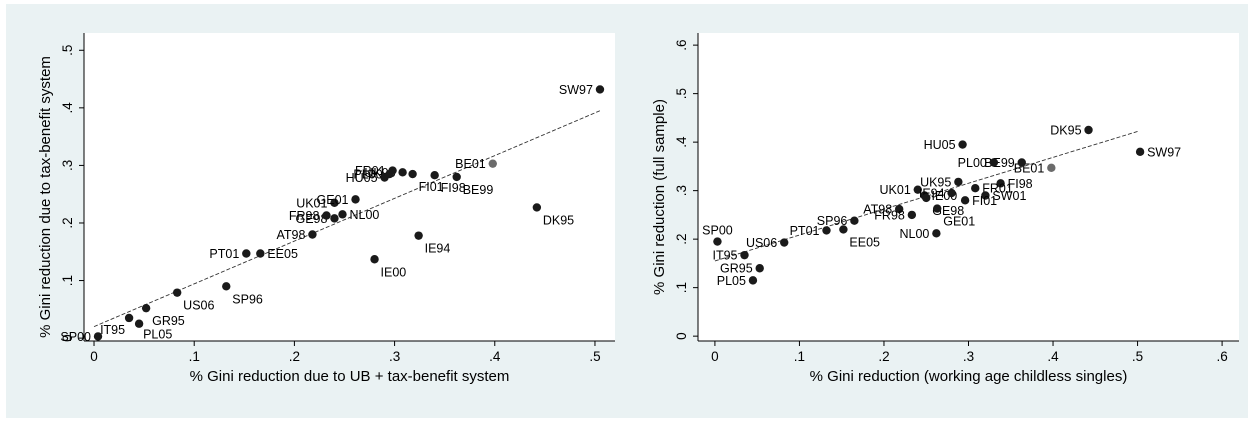 Image resolution: width=1254 pixels, height=423 pixels. Describe the element at coordinates (594, 356) in the screenshot. I see `x-tick-label: .5` at that location.